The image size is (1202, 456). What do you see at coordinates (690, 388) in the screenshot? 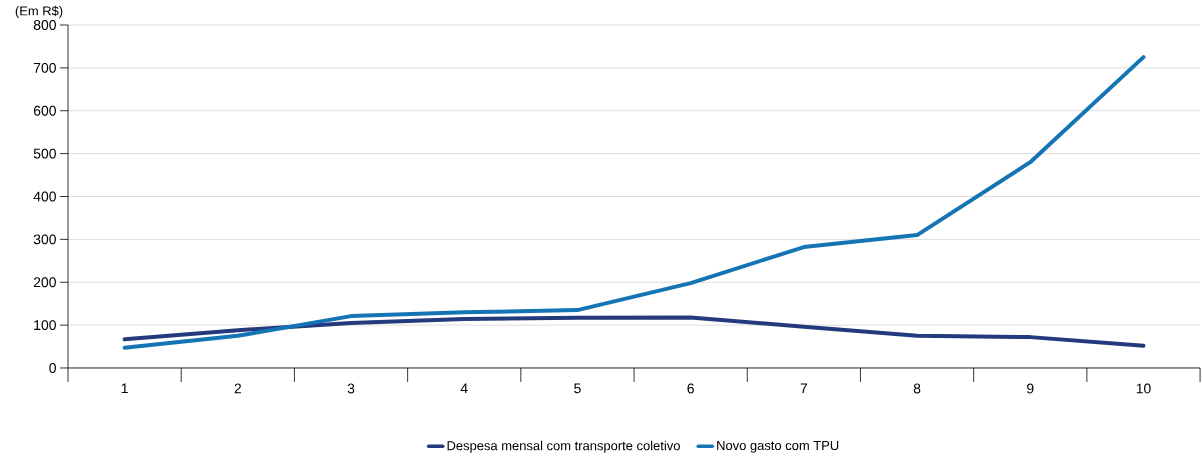
I see `x-tick-label: 6` at bounding box center [690, 388].